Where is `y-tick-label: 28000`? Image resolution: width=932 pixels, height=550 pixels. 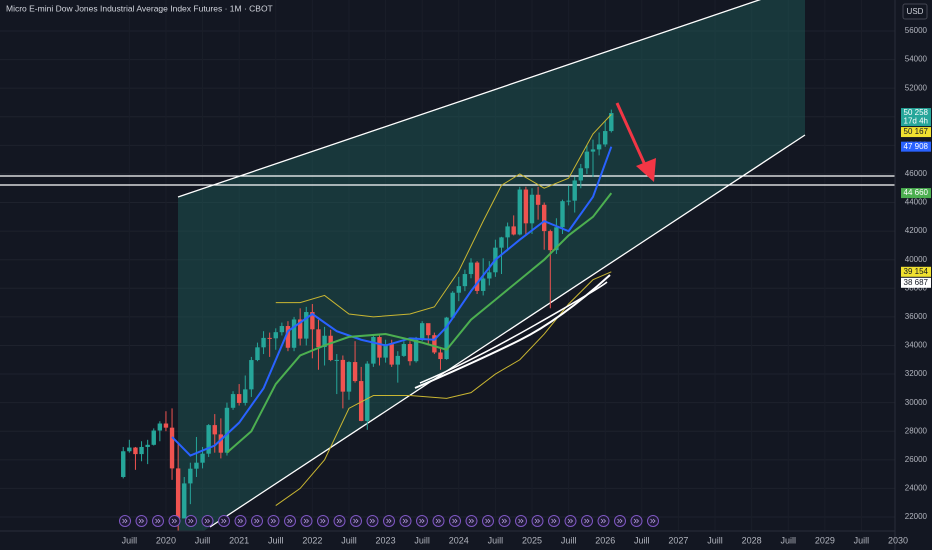
y-tick-label: 28000 is located at coordinates (916, 430).